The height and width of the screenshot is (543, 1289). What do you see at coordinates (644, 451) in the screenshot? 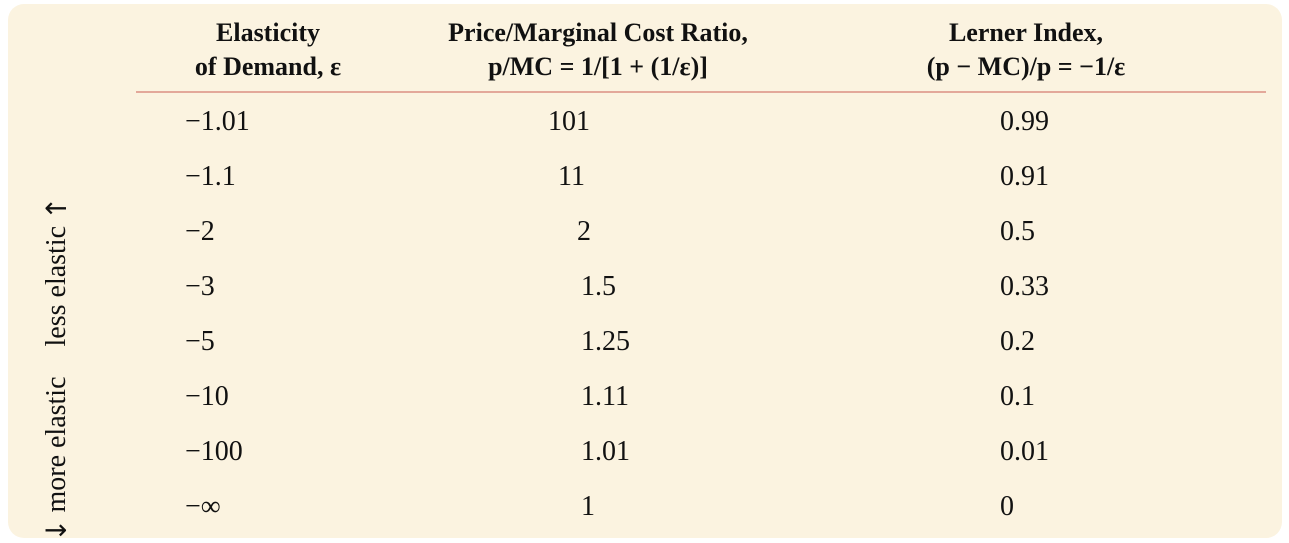
I see `table-row: −100 1.01 0.01` at bounding box center [644, 451].